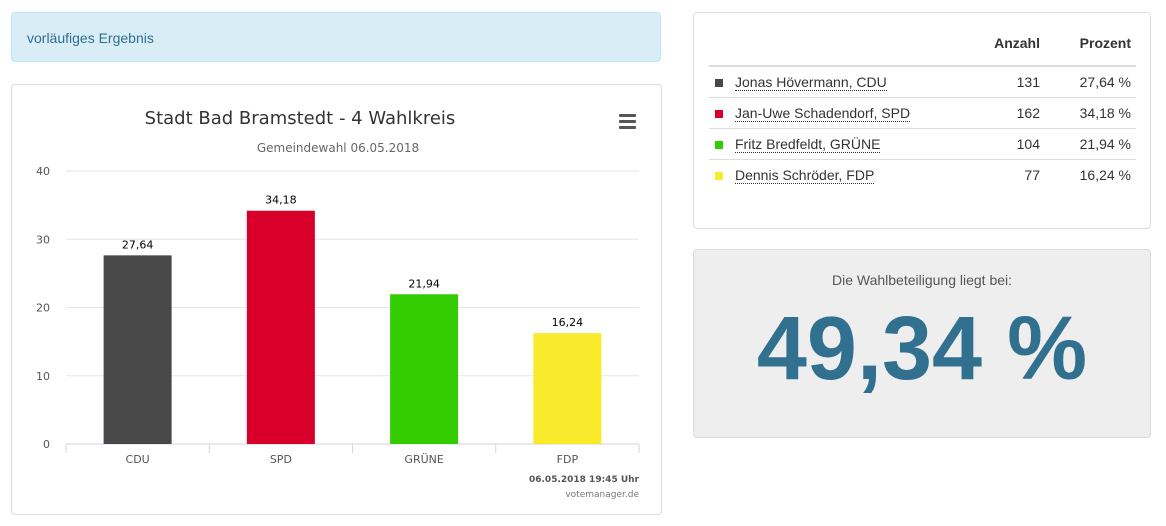 Image resolution: width=1166 pixels, height=526 pixels. I want to click on bar-cdu, so click(137, 349).